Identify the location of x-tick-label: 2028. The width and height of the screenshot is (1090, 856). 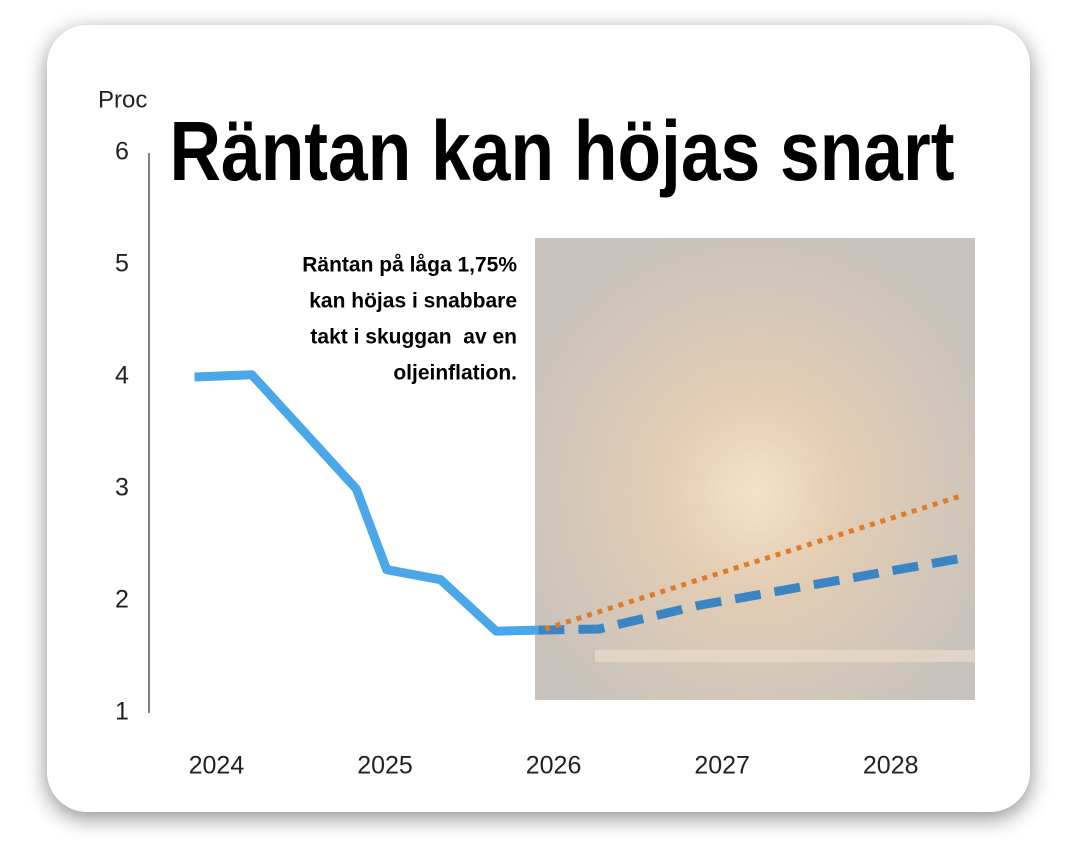
(891, 766).